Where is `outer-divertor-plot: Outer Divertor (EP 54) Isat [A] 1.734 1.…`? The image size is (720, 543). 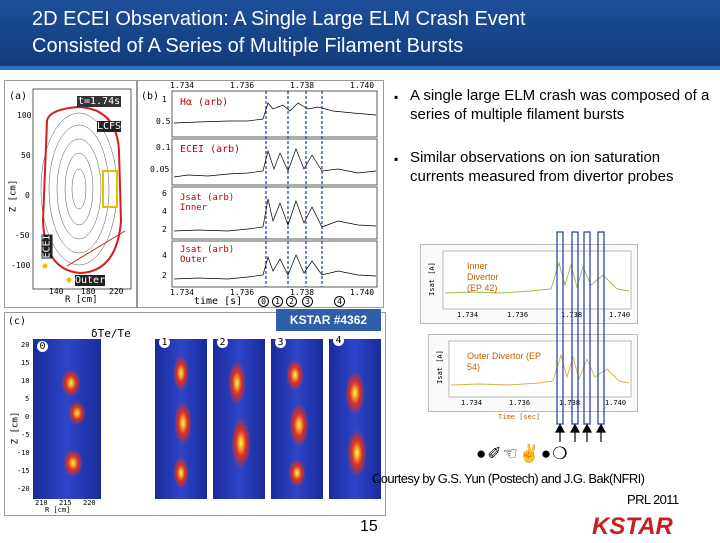 outer-divertor-plot: Outer Divertor (EP 54) Isat [A] 1.734 1.… is located at coordinates (533, 373).